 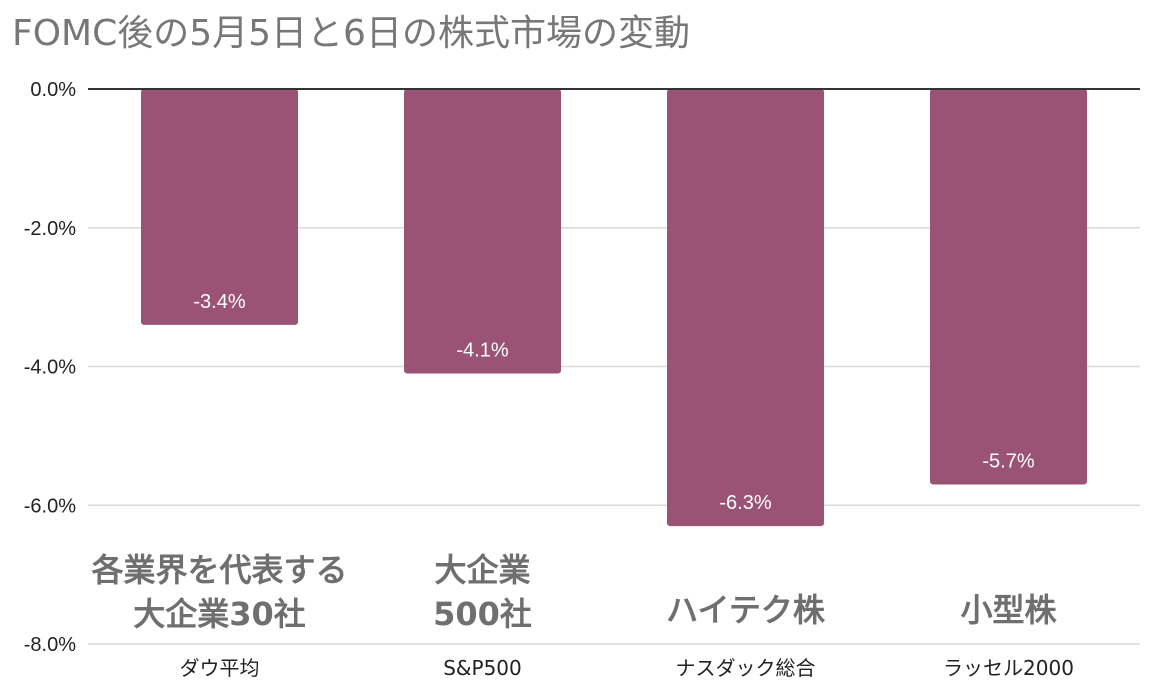 What do you see at coordinates (746, 668) in the screenshot?
I see `x-tick-label: ナスダック総合` at bounding box center [746, 668].